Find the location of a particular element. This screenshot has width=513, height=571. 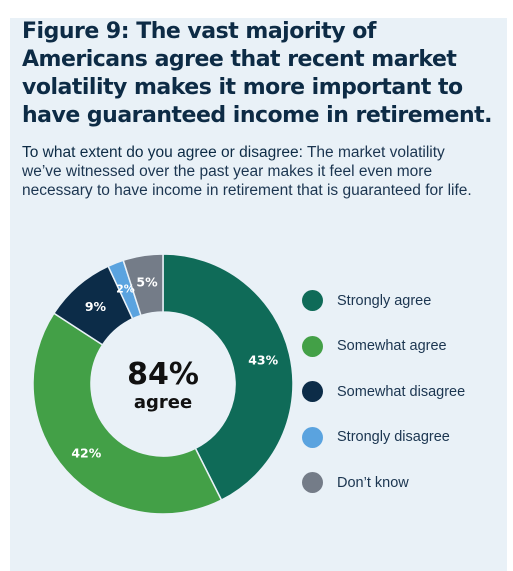

legend-item-somewhat-disagree: Somewhat disagree is located at coordinates (404, 392).